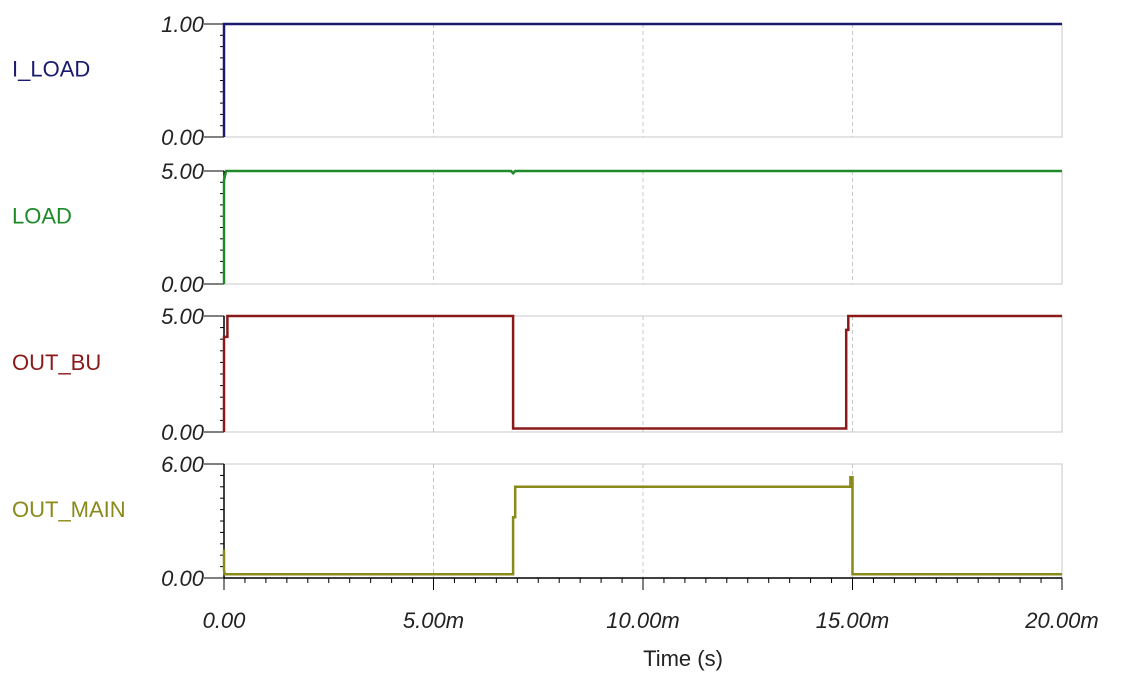  What do you see at coordinates (852, 620) in the screenshot?
I see `x-tick-label: 15.00m` at bounding box center [852, 620].